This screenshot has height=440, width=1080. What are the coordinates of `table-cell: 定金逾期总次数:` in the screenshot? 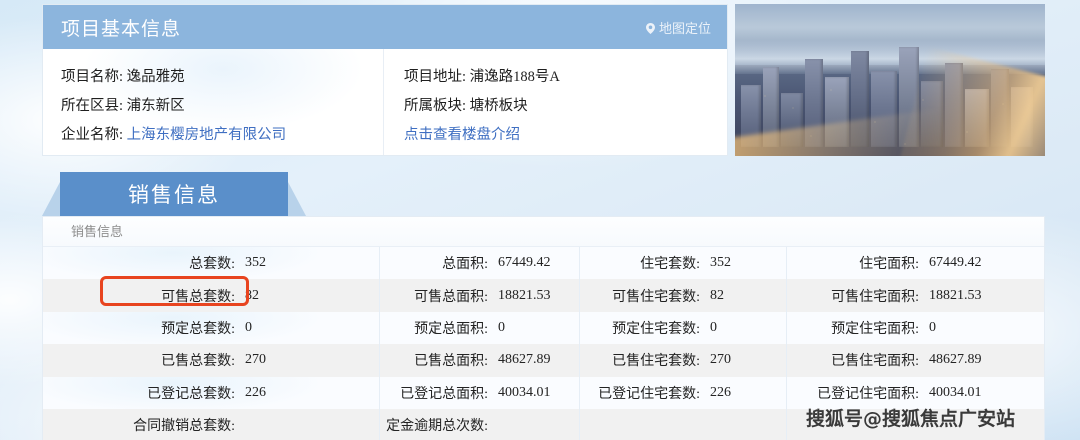 It's located at (479, 424).